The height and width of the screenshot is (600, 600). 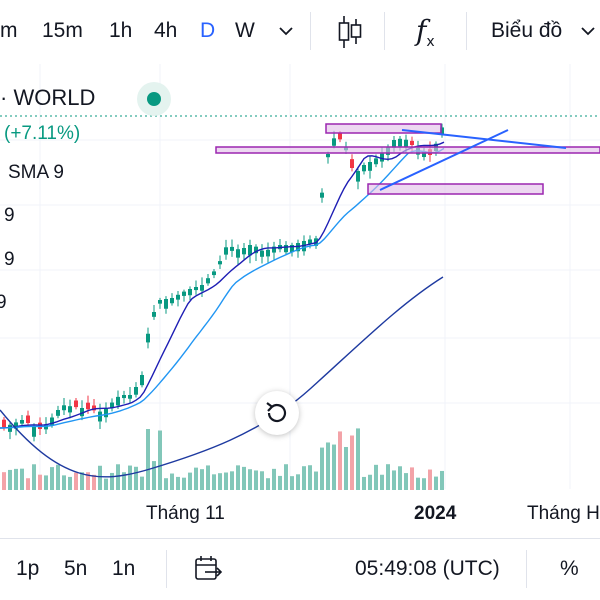 I want to click on x-axis-label: 2024, so click(x=435, y=513).